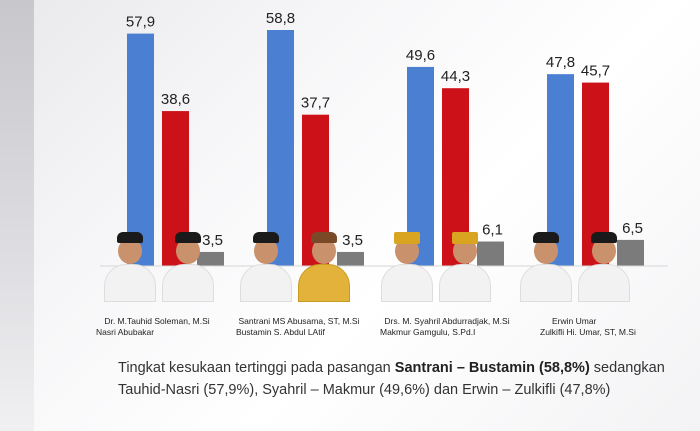 The width and height of the screenshot is (700, 431). Describe the element at coordinates (280, 18) in the screenshot. I see `data-label-series1-cat2: 58,8` at that location.